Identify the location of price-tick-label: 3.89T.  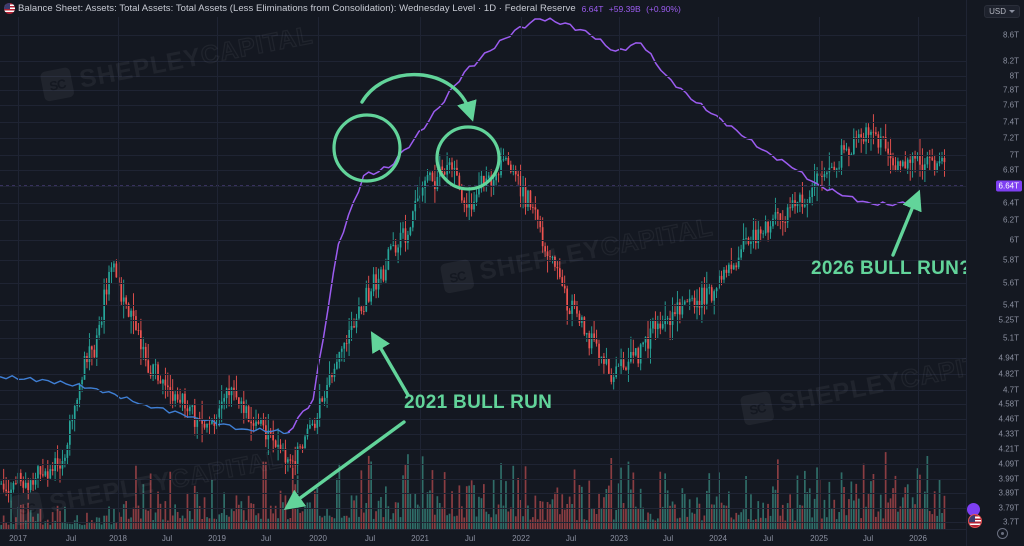
(1008, 493).